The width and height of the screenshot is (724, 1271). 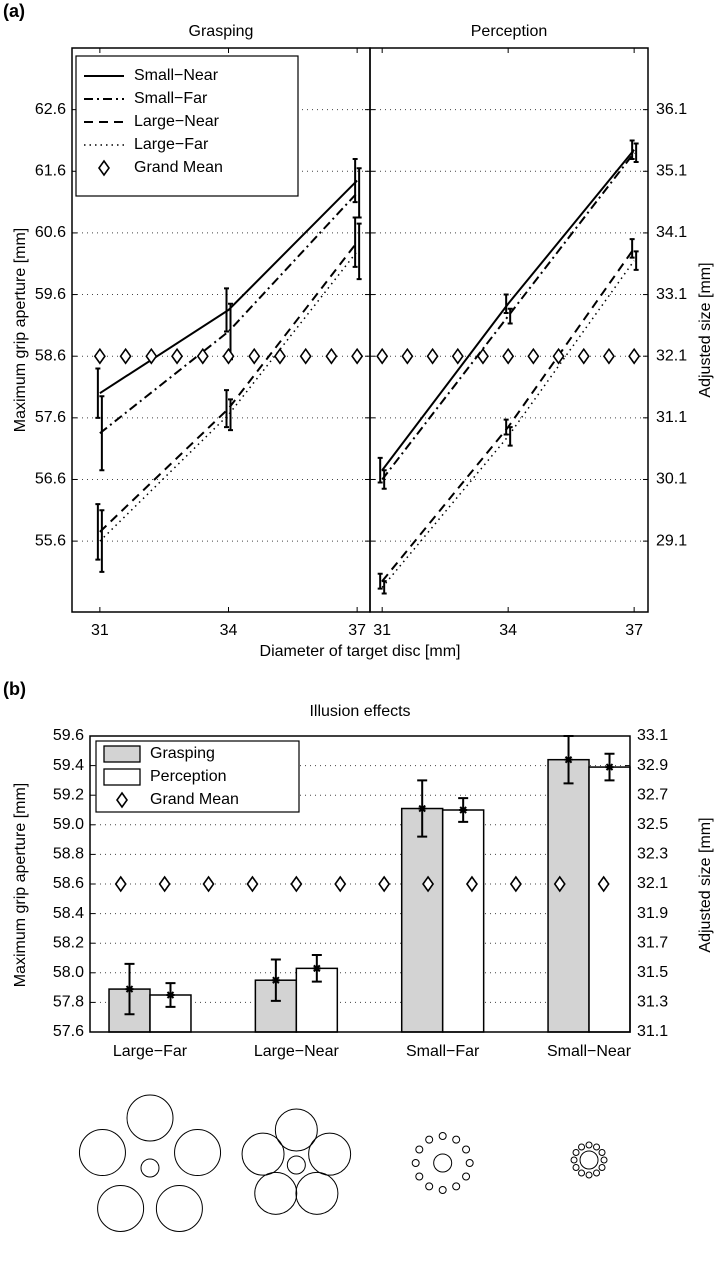 What do you see at coordinates (671, 232) in the screenshot?
I see `y2-tick-label: 34.1` at bounding box center [671, 232].